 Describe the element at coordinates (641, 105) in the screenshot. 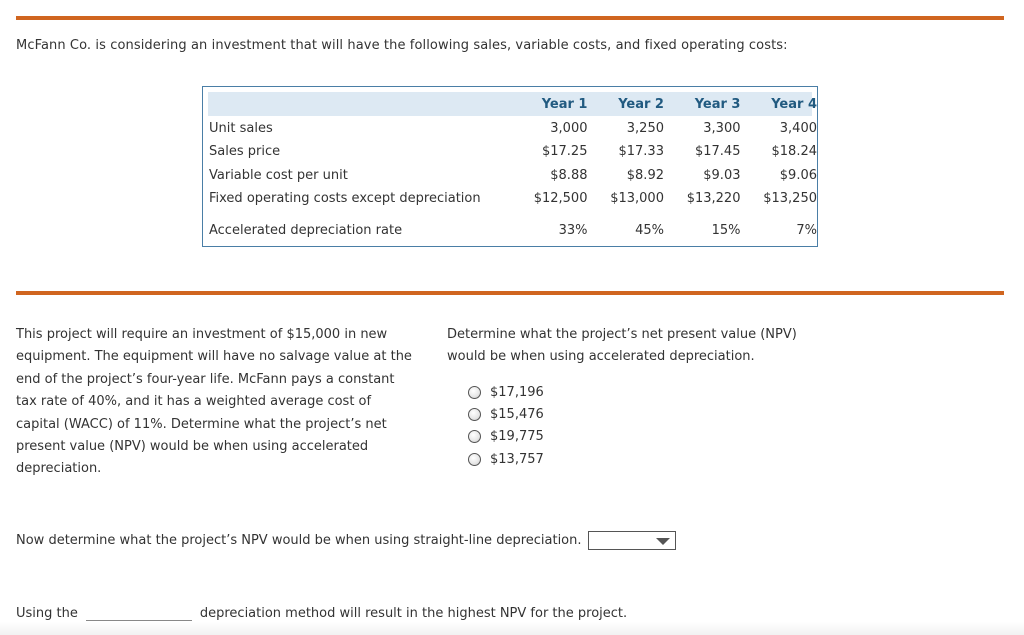

I see `header-year-2: Year 2` at that location.